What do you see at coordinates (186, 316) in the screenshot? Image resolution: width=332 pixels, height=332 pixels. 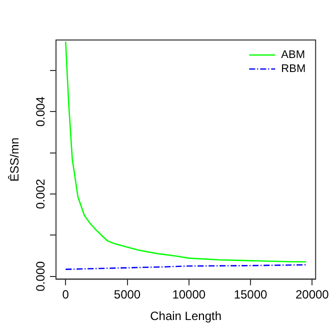 I see `x-axis-title: Chain Length` at bounding box center [186, 316].